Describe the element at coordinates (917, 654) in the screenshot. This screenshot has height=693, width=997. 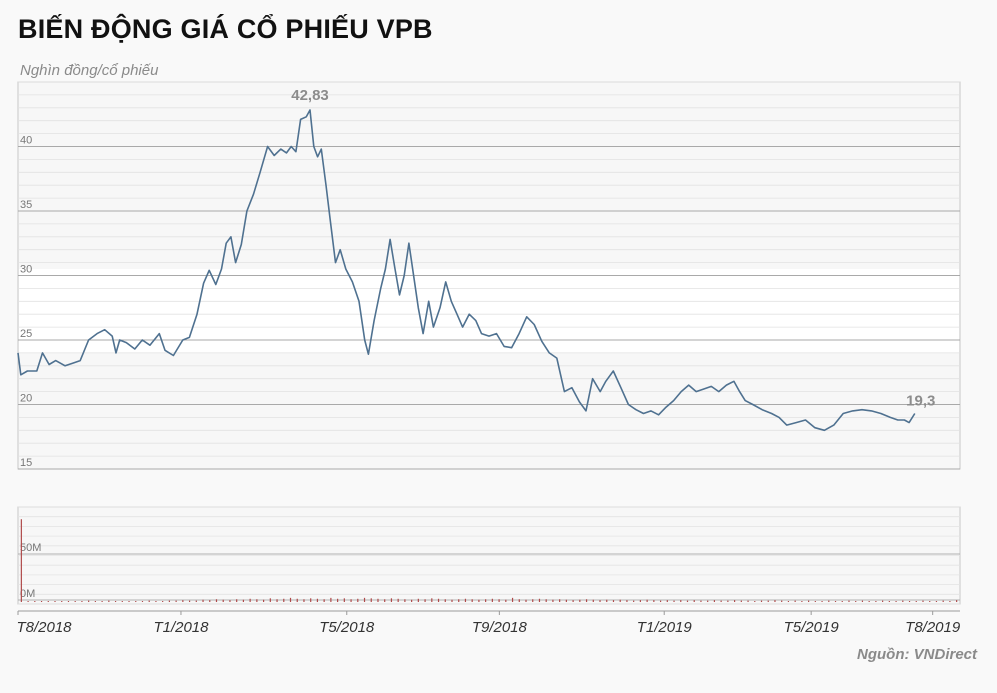
I see `source-note: Nguồn: VNDirect` at that location.